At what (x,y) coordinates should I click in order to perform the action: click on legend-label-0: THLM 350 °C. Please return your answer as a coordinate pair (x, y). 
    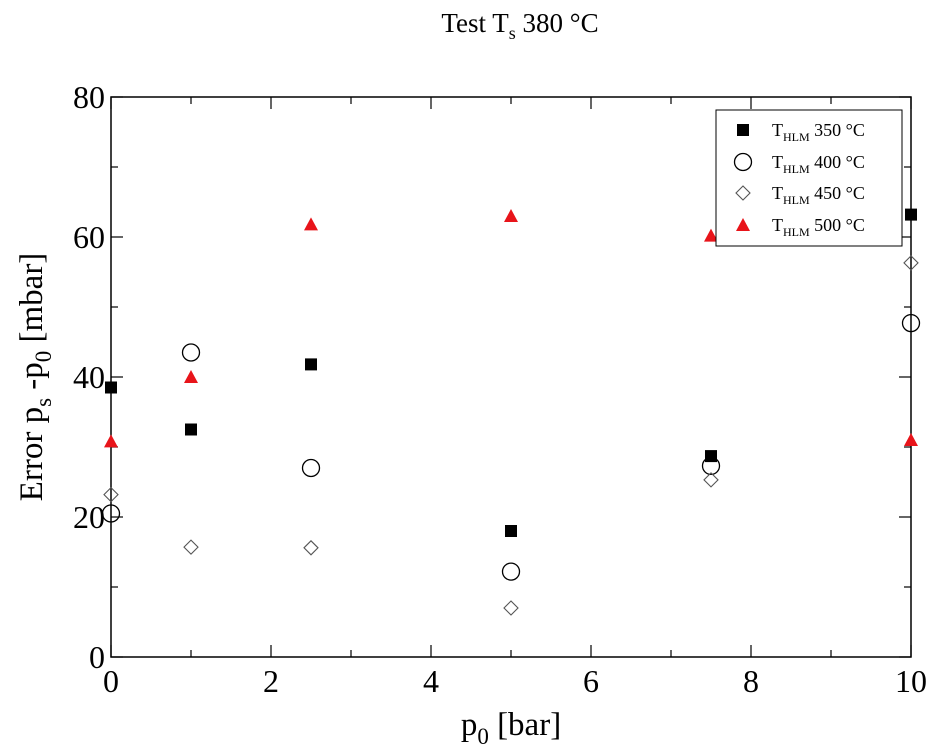
    Looking at the image, I should click on (818, 132).